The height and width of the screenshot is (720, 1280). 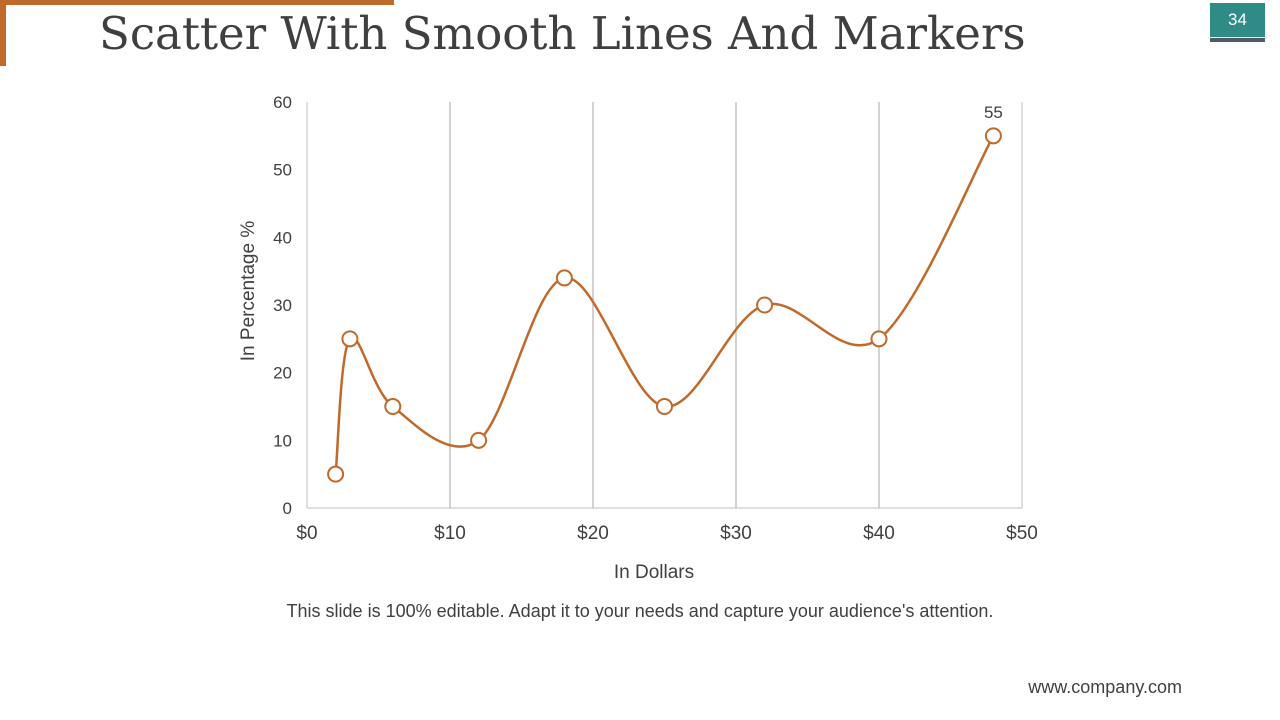 I want to click on page-number-badge: 34, so click(x=1237, y=20).